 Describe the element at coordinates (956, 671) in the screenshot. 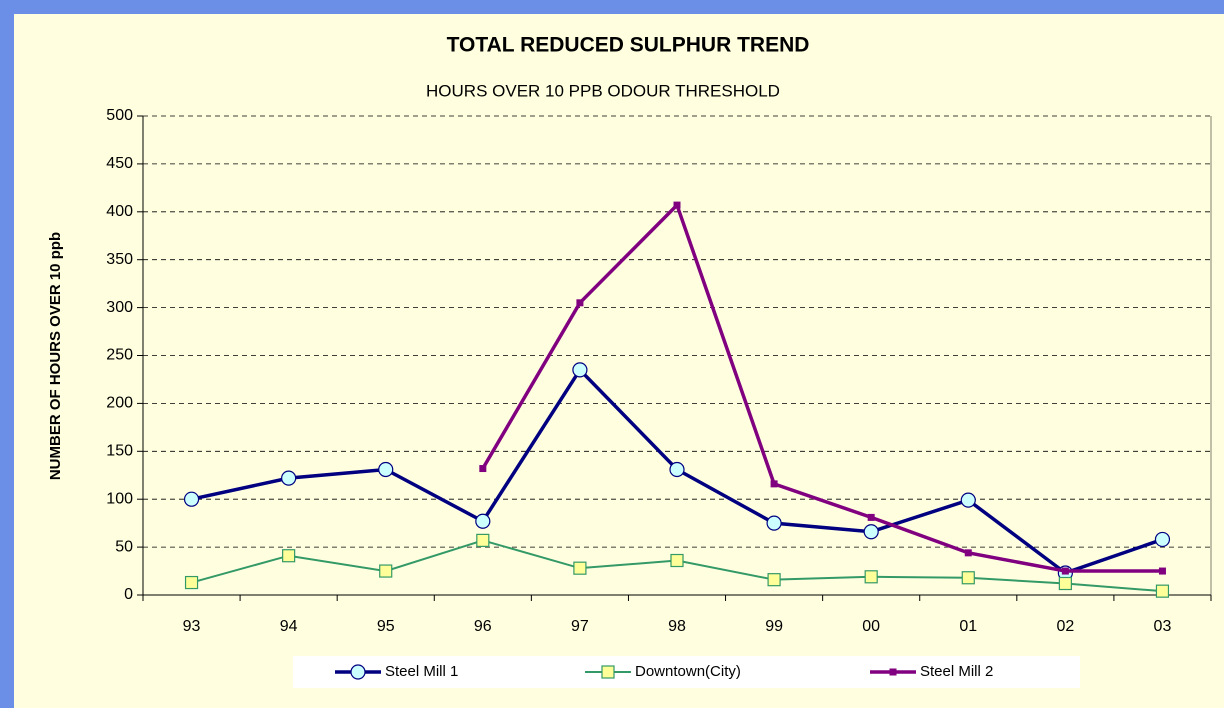

I see `legend-label: Steel Mill 2` at that location.